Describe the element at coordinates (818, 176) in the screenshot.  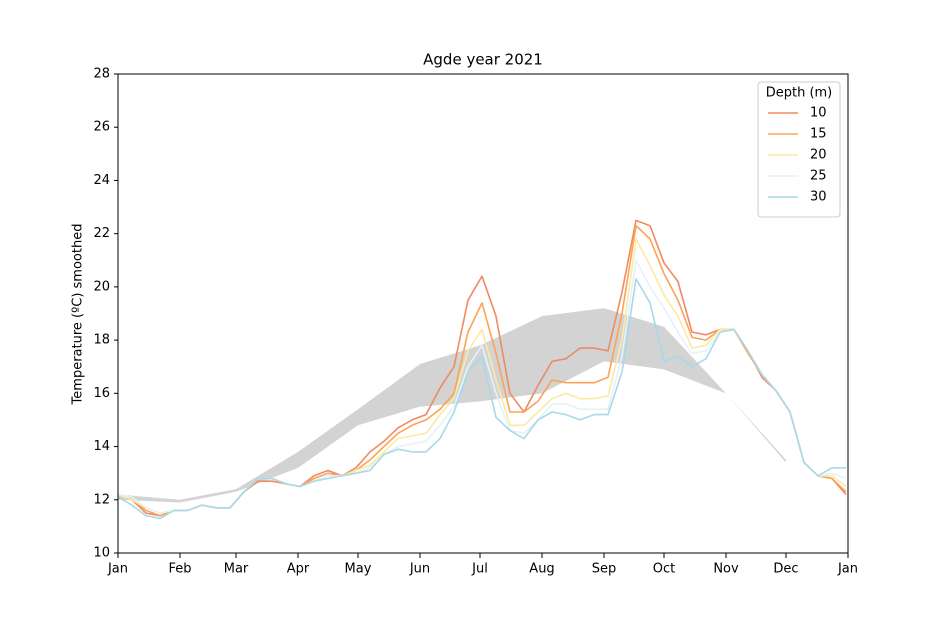
I see `legend-label: 25` at that location.